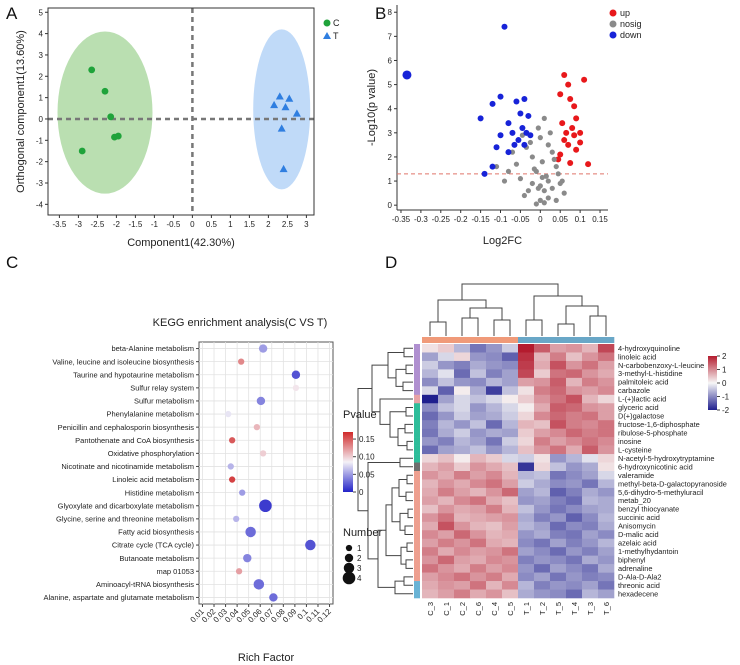 This screenshot has height=665, width=740. What do you see at coordinates (526, 608) in the screenshot?
I see `sample-label: T_1` at bounding box center [526, 608].